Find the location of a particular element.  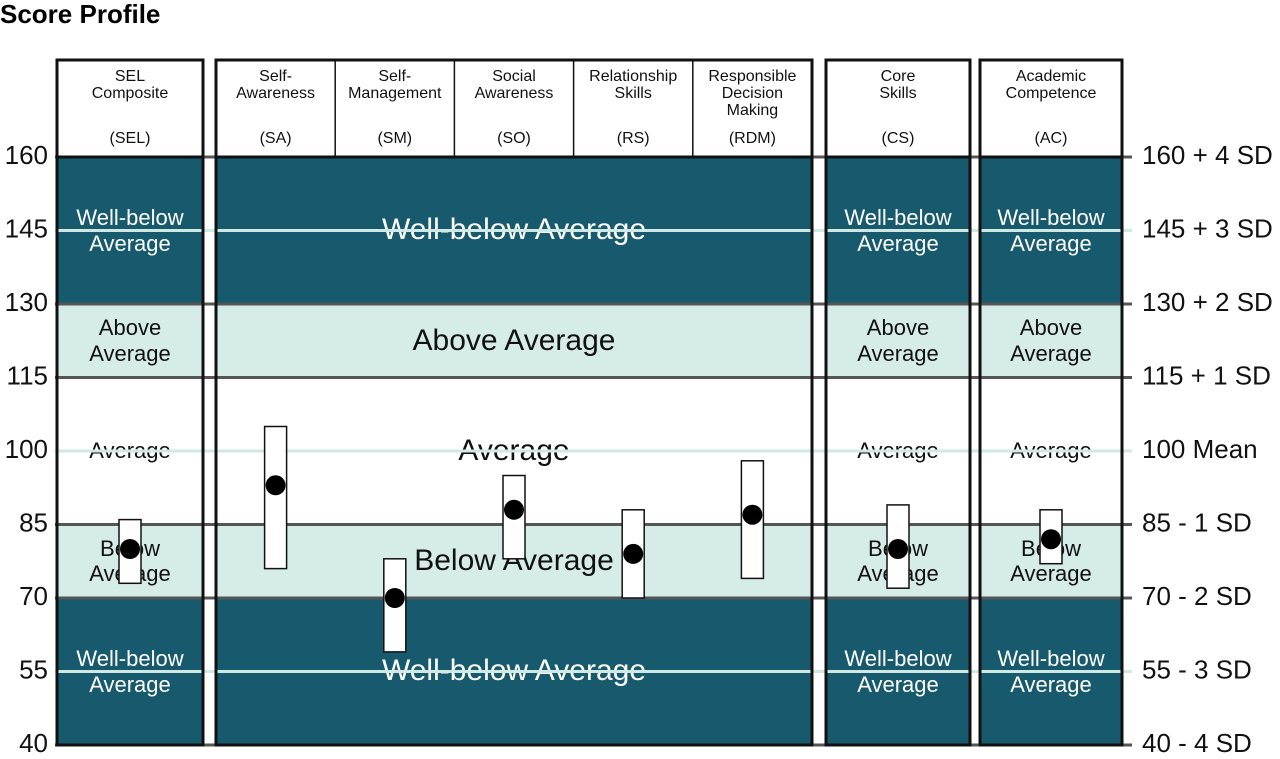

y2-tick-label: 130 + 2 SD is located at coordinates (1207, 302).